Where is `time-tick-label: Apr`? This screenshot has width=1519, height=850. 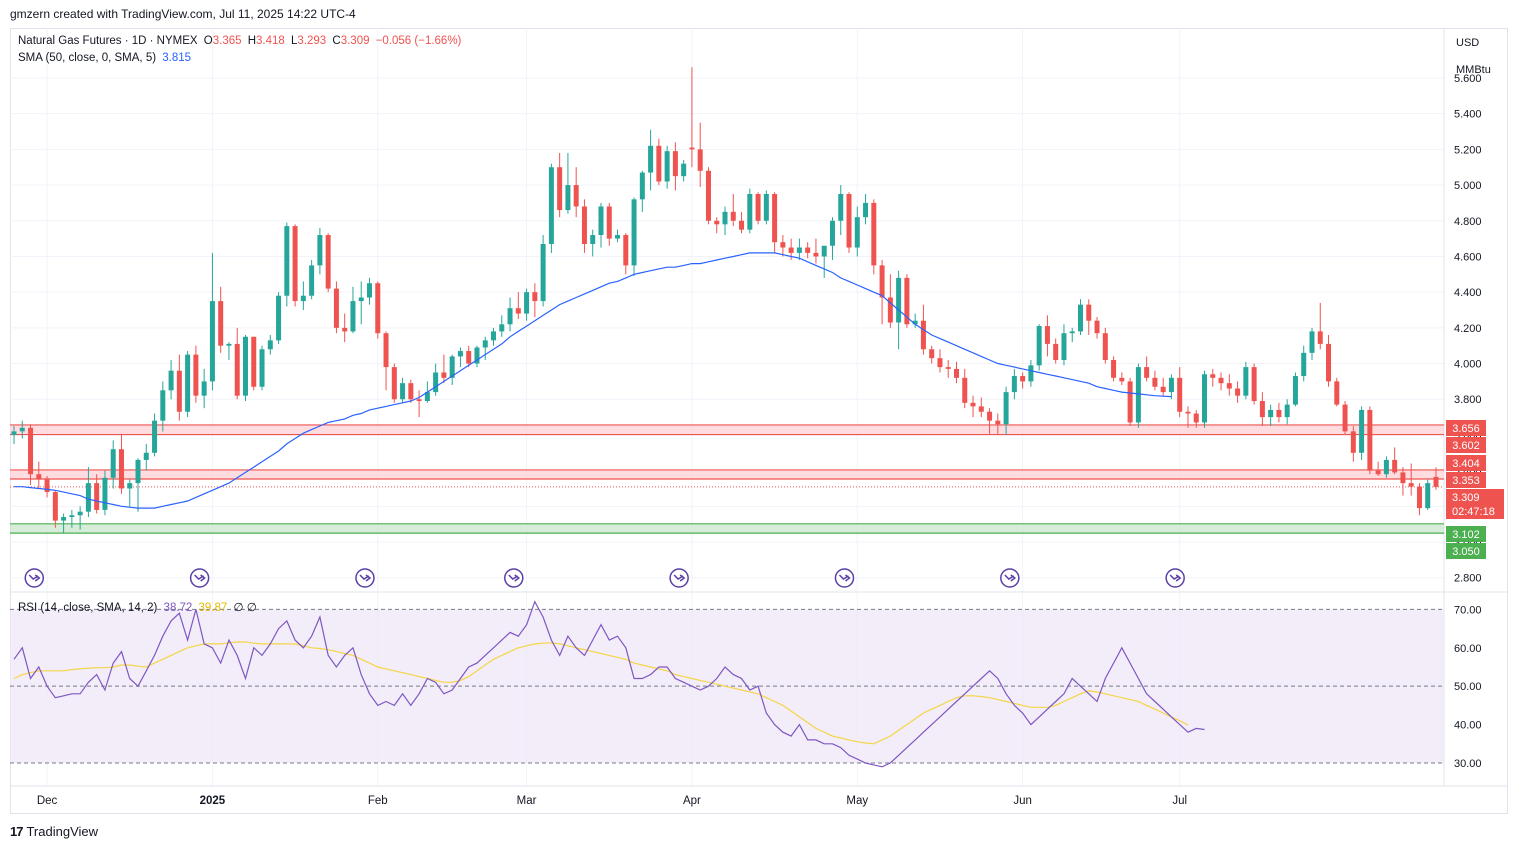
time-tick-label: Apr is located at coordinates (692, 801).